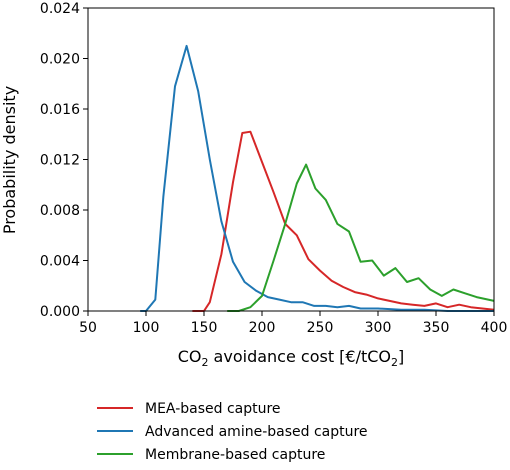  What do you see at coordinates (60, 211) in the screenshot?
I see `y-tick-label: 0.008` at bounding box center [60, 211].